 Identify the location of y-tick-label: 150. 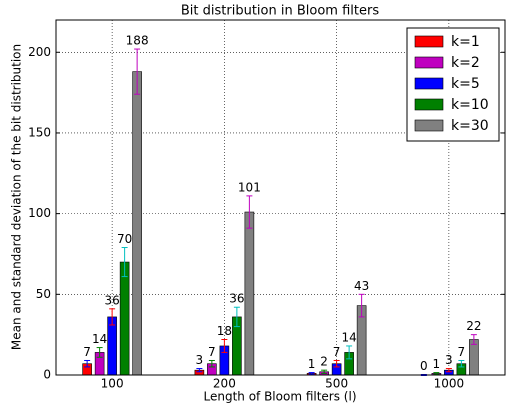
(39, 132).